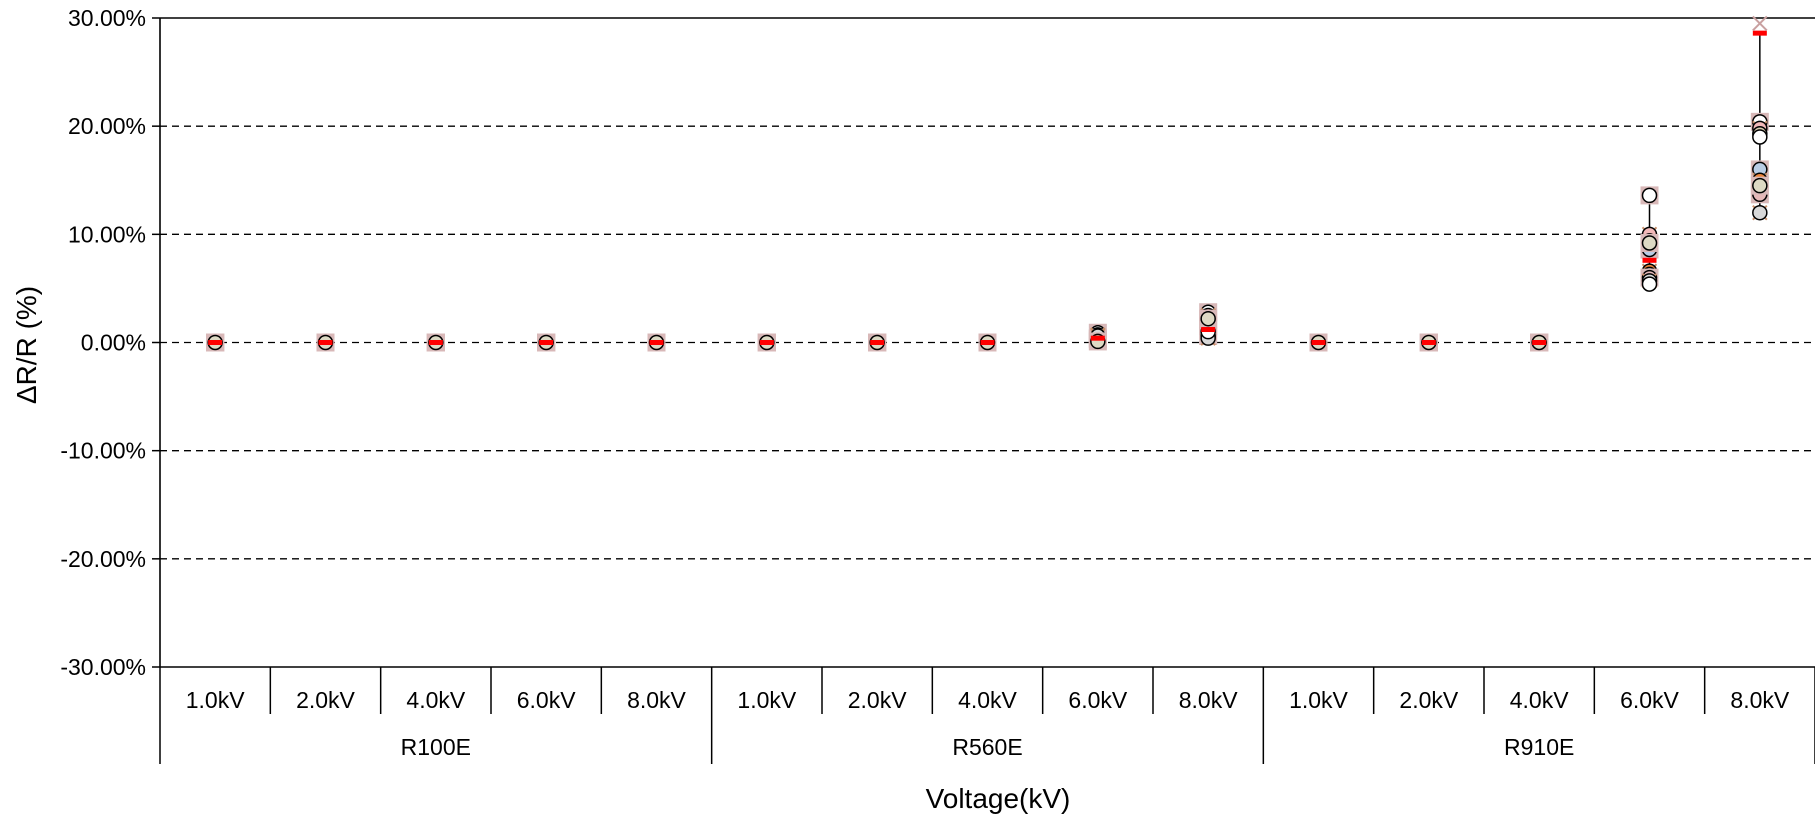 This screenshot has width=1815, height=820. What do you see at coordinates (156, 342) in the screenshot?
I see `axis-layer` at bounding box center [156, 342].